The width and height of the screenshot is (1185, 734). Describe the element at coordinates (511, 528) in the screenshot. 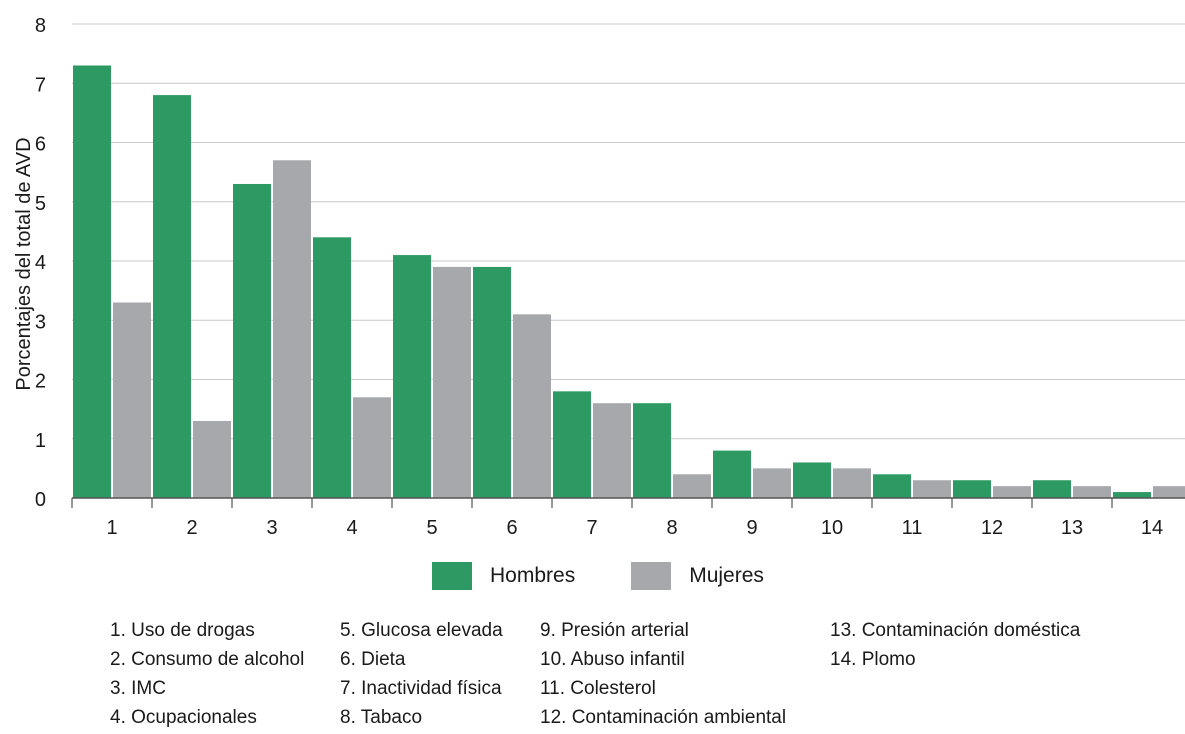

I see `x-tick-label: 6` at that location.